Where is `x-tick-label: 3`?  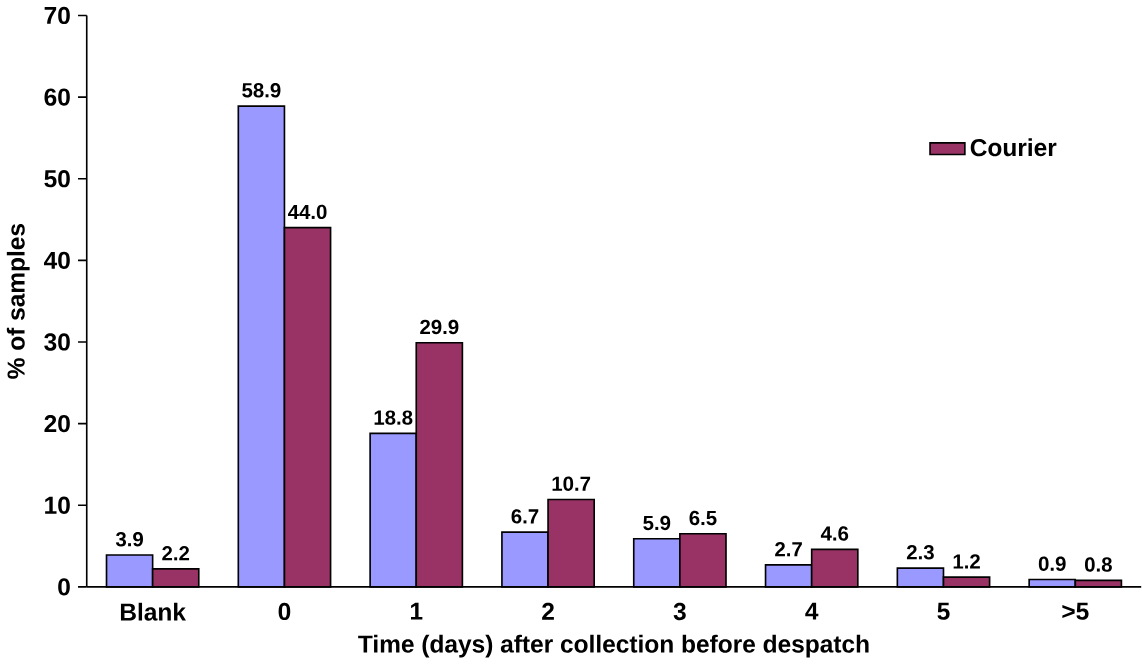
x-tick-label: 3 is located at coordinates (679, 611).